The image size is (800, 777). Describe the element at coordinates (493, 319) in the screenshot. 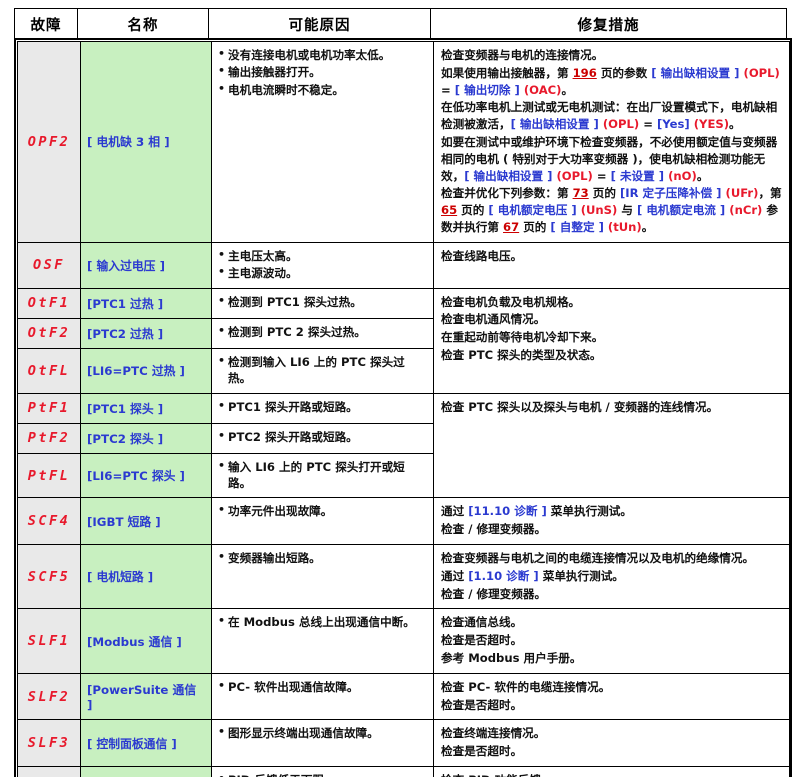

I see `fix-line: 检查电机通风情况。` at that location.